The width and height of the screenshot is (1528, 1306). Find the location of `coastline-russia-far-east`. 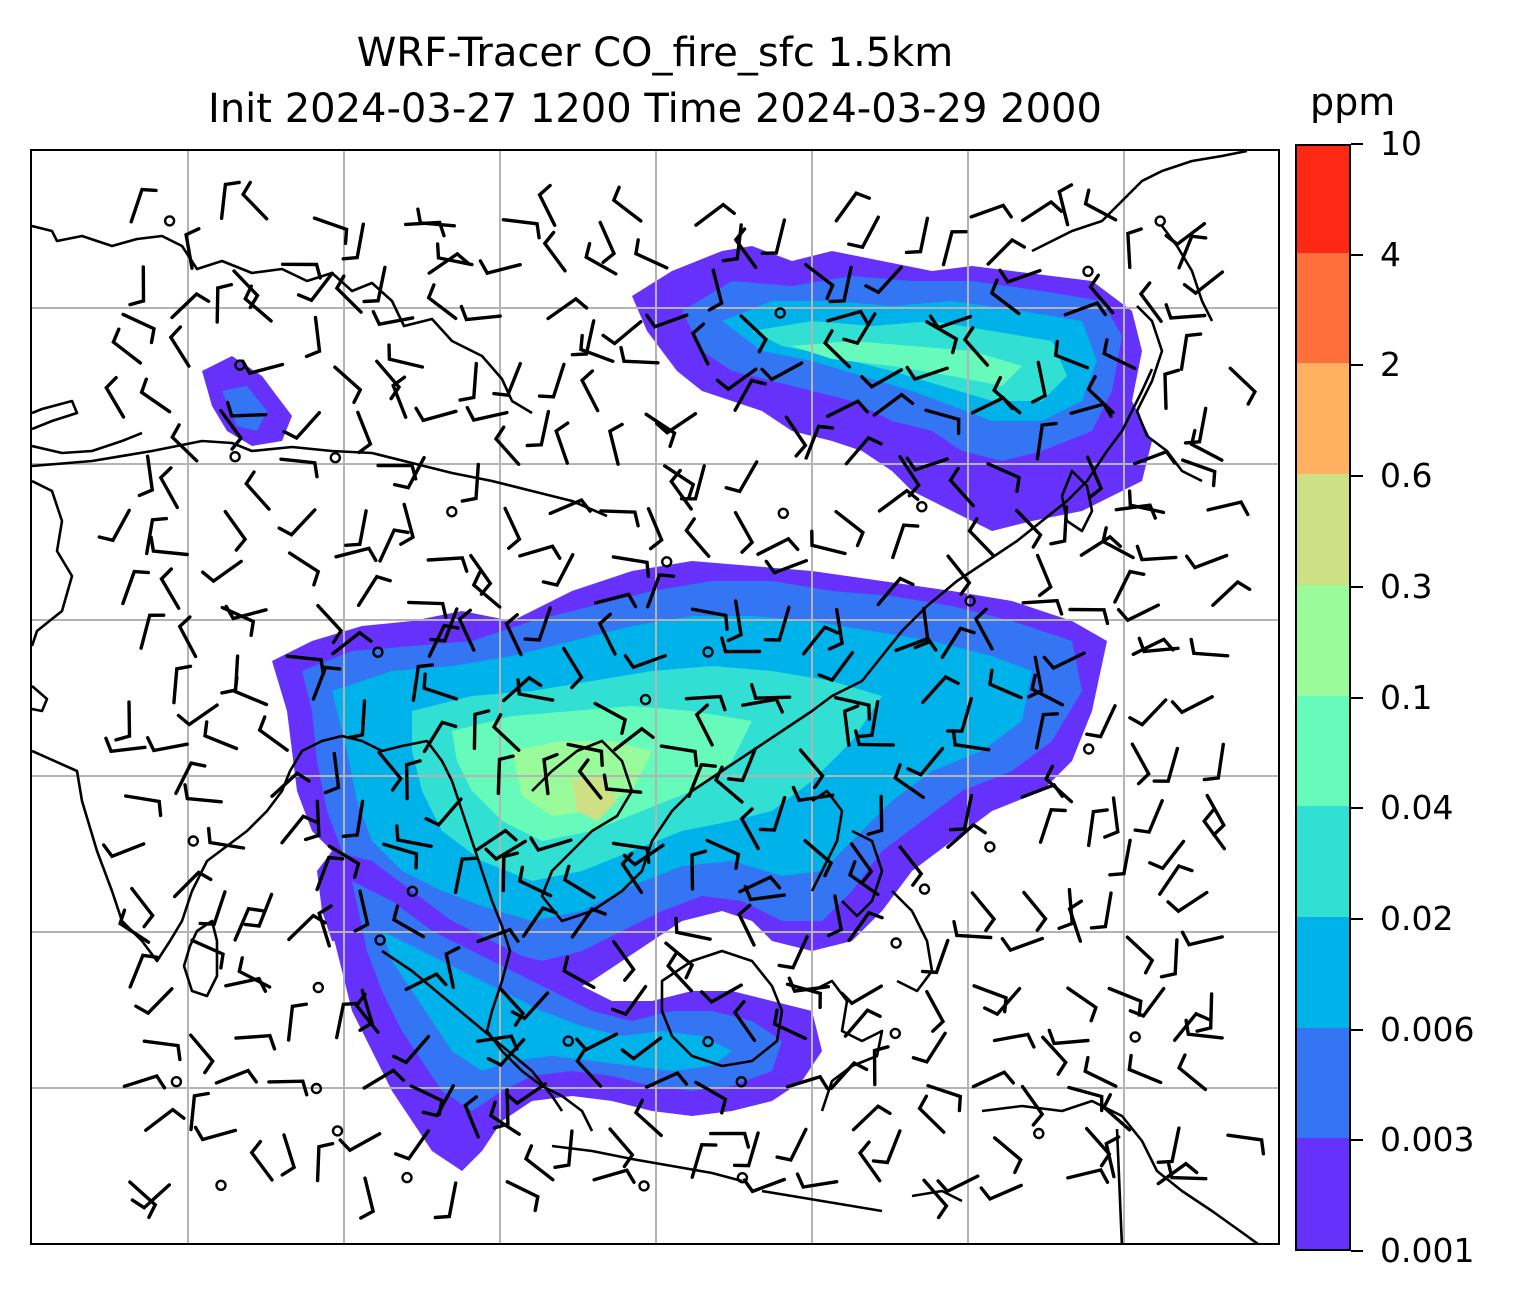

coastline-russia-far-east is located at coordinates (1139, 202).